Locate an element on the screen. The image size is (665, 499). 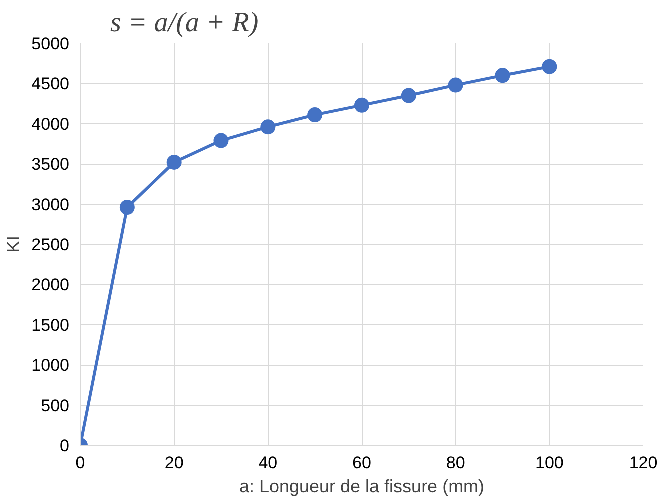
y-axis-title: KI is located at coordinates (14, 245).